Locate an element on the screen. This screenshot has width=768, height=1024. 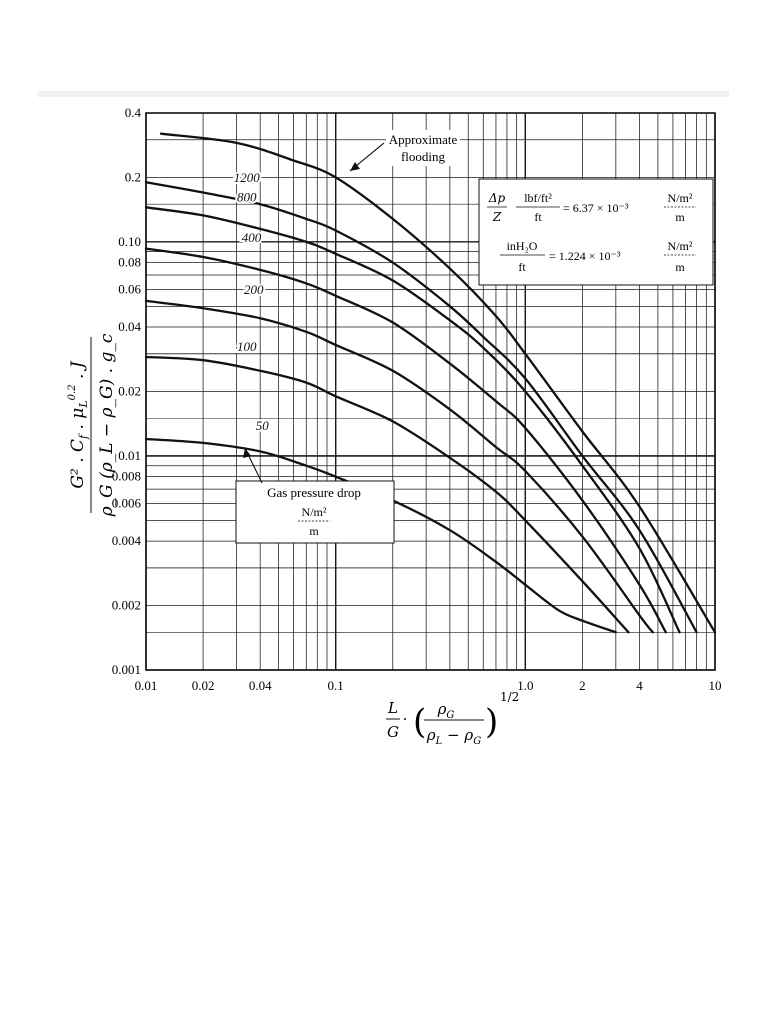
curve-label: 1200 is located at coordinates (247, 177).